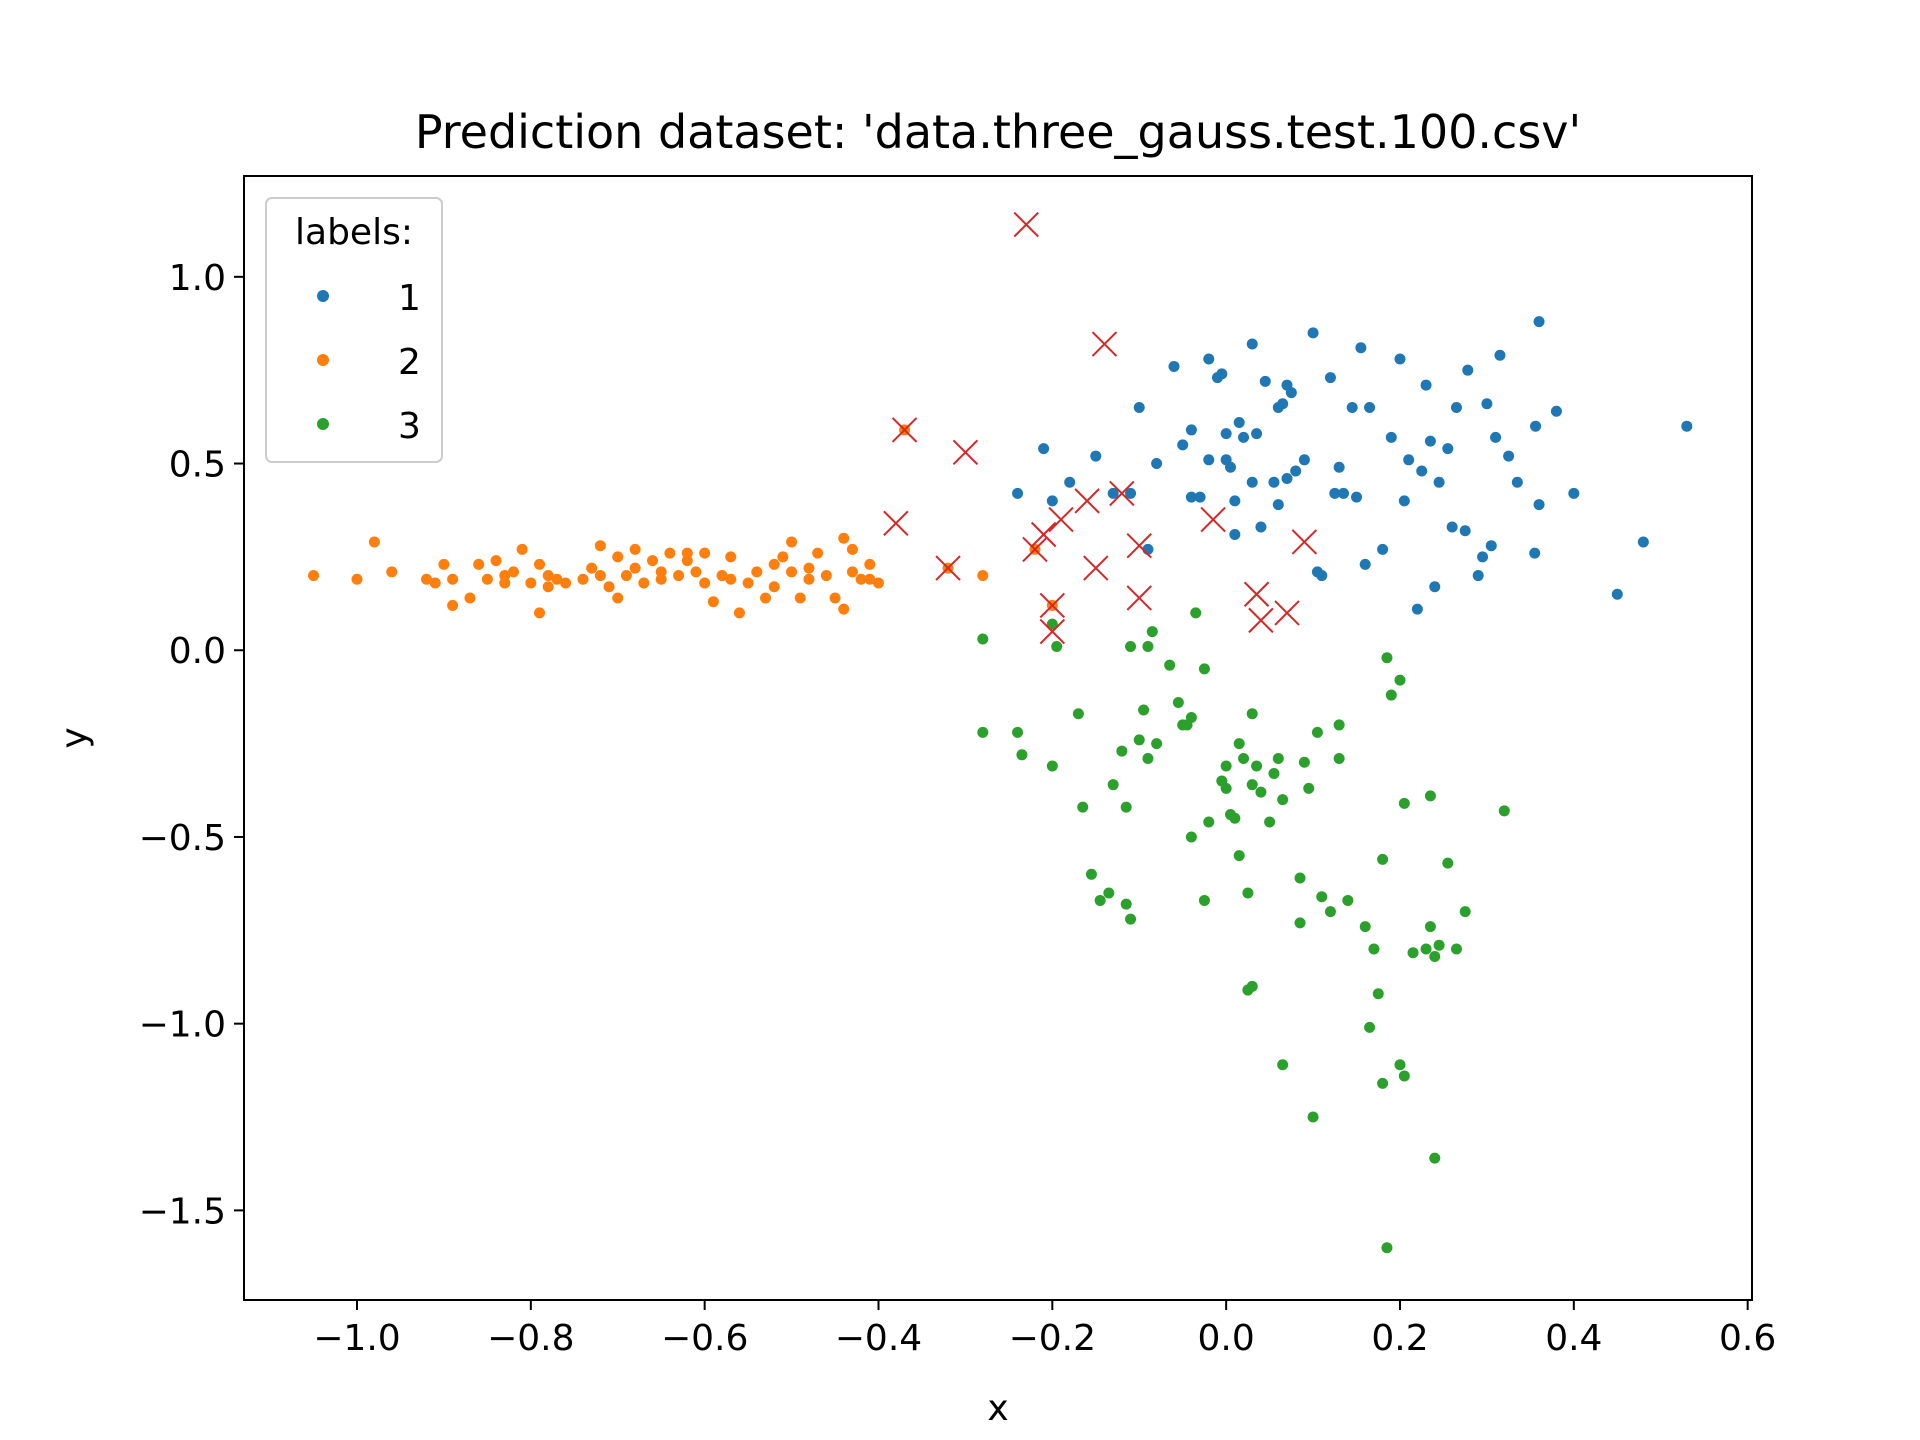 Image resolution: width=1920 pixels, height=1440 pixels. What do you see at coordinates (354, 232) in the screenshot?
I see `legend-title: labels:` at bounding box center [354, 232].